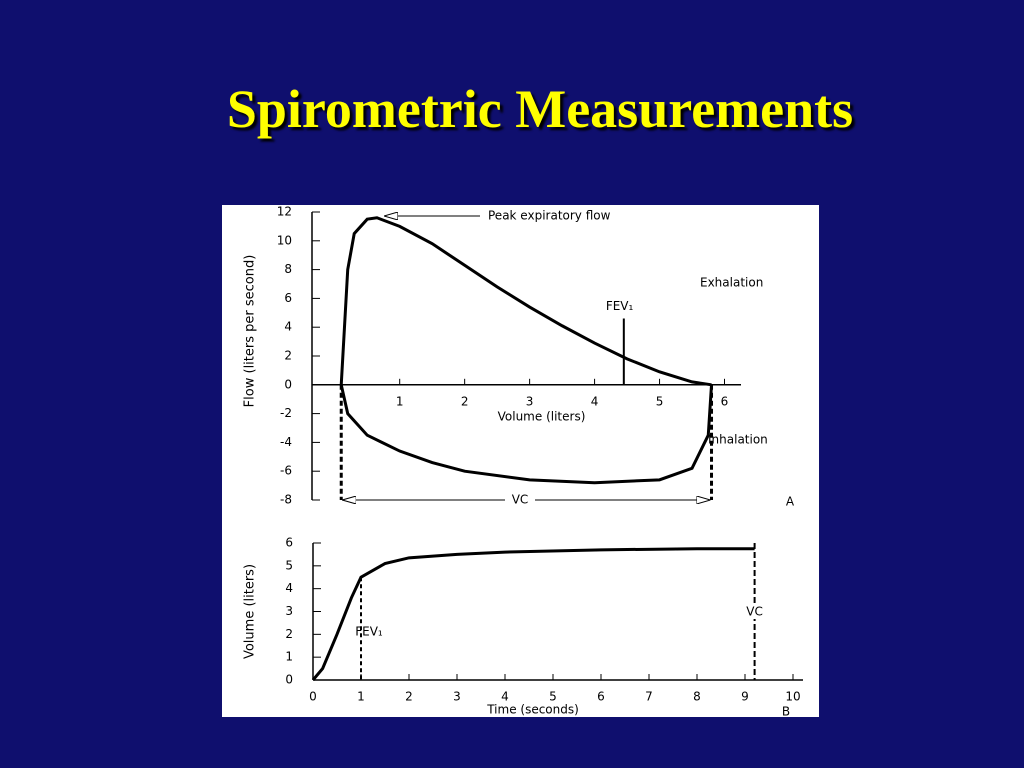 This screenshot has width=1024, height=768. Describe the element at coordinates (649, 697) in the screenshot. I see `x-tick-label: 7` at that location.